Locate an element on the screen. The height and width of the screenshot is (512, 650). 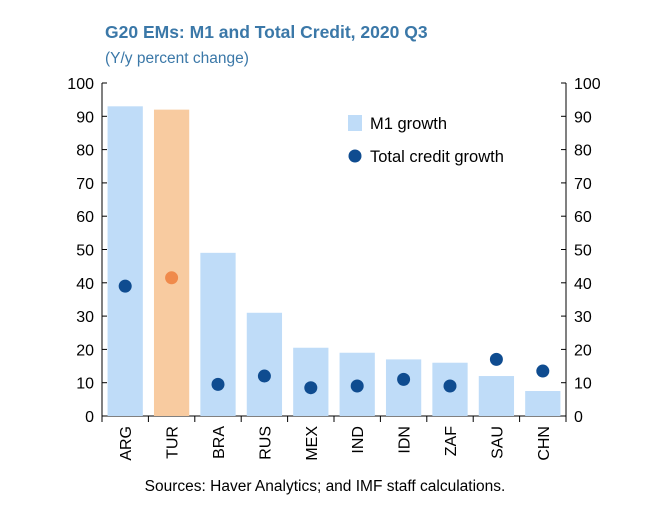
y-tick-label-right: 60 is located at coordinates (583, 217).